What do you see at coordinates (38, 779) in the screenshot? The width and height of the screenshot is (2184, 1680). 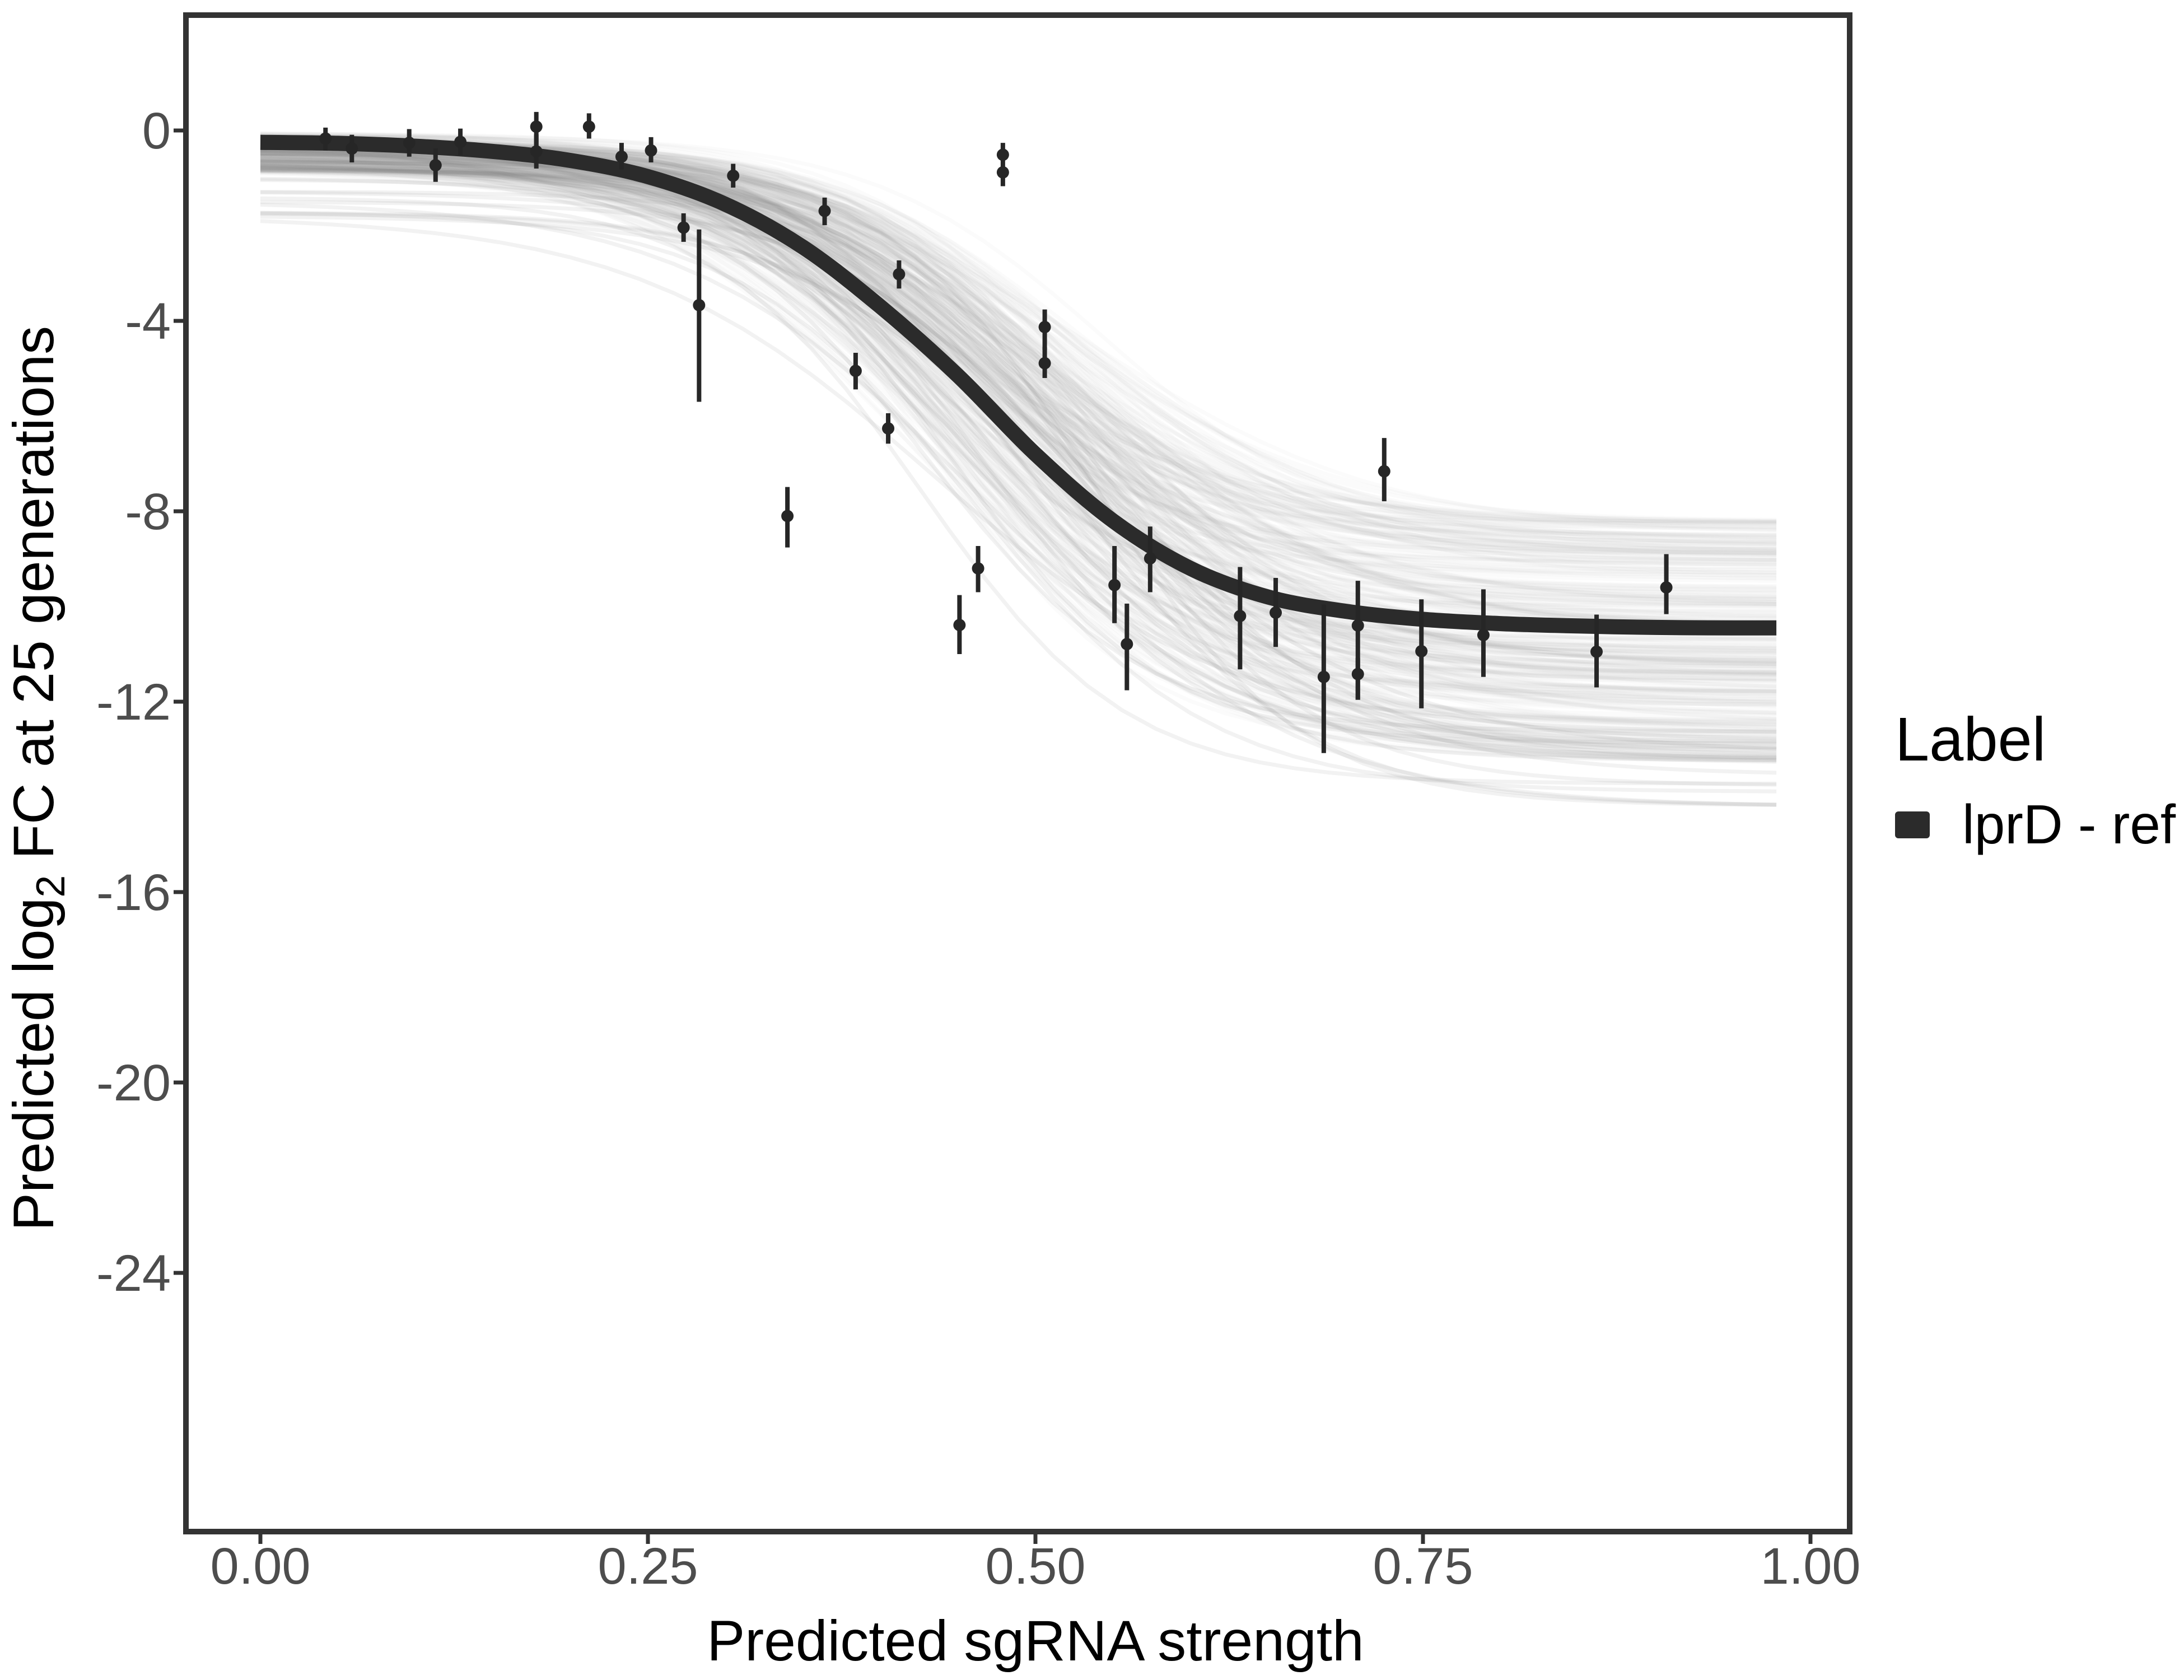 I see `y-axis-title: Predicted log2 FC at 25 generations` at bounding box center [38, 779].